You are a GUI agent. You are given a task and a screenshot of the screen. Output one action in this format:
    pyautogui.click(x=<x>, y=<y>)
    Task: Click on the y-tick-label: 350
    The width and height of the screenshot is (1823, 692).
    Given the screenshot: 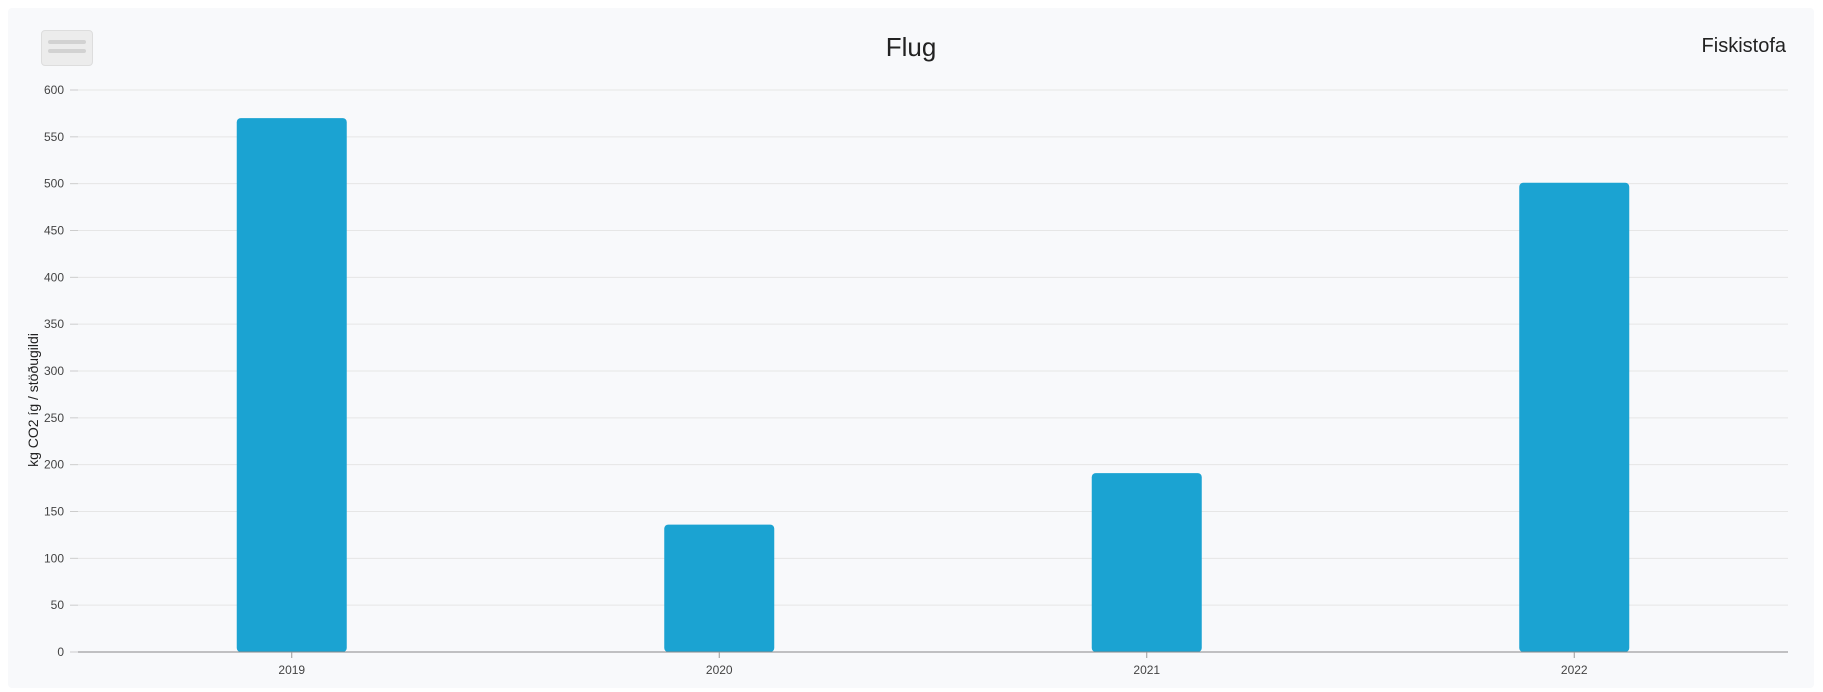 What is the action you would take?
    pyautogui.click(x=54, y=324)
    